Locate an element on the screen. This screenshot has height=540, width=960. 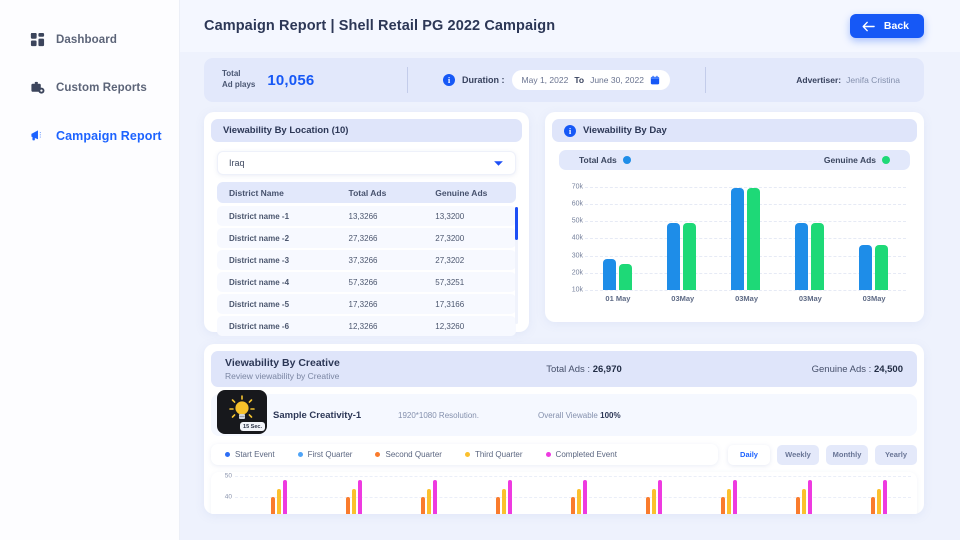
cell-total: 27,3266 is located at coordinates (363, 238).